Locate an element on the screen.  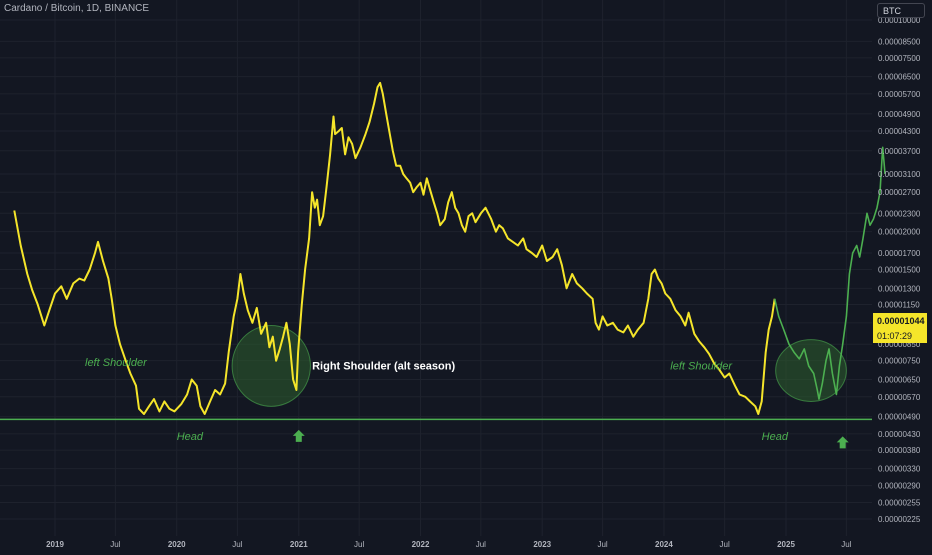
y-tick-label: 0.00000380 is located at coordinates (899, 450).